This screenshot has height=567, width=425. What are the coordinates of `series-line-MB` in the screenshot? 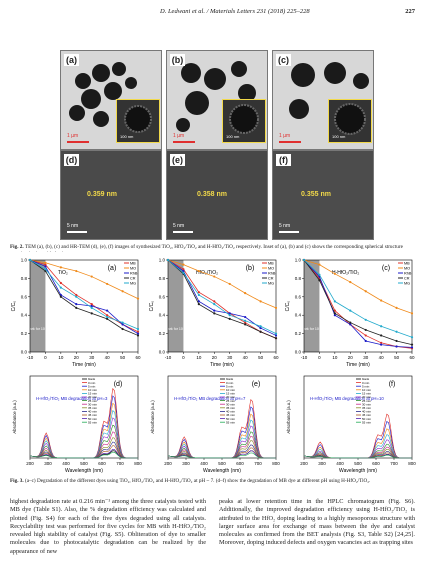 It's located at (84, 296).